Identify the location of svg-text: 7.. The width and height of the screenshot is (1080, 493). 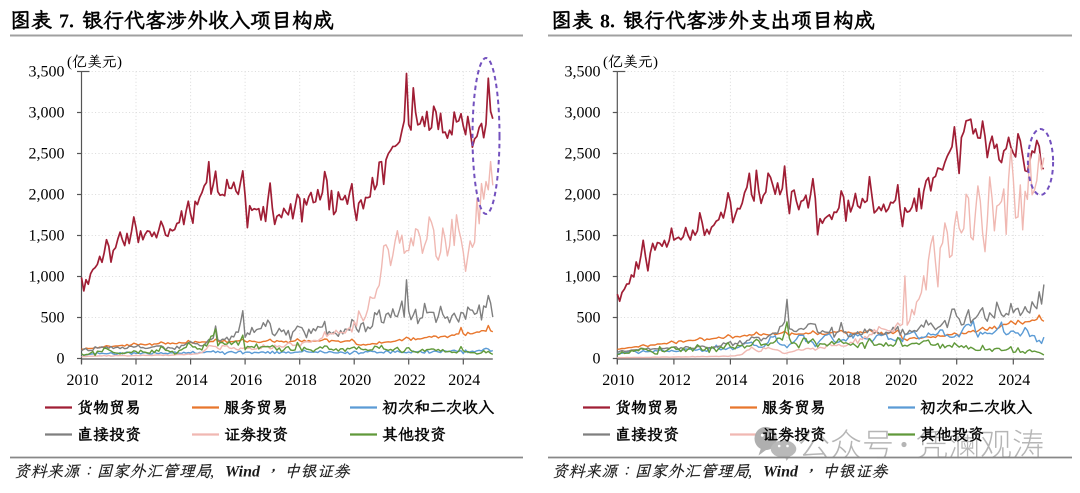
(66, 22).